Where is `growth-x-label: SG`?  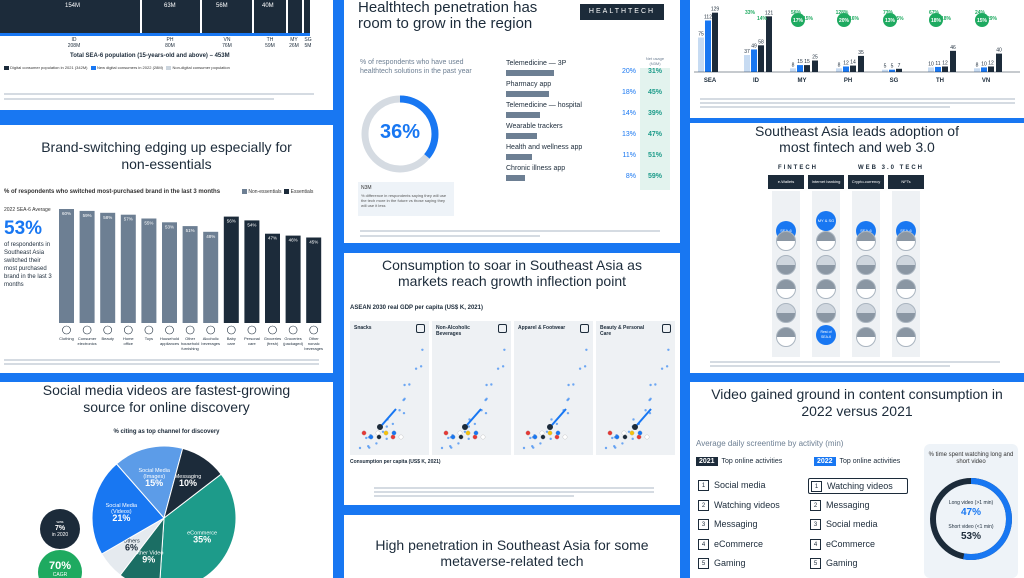 growth-x-label: SG is located at coordinates (894, 81).